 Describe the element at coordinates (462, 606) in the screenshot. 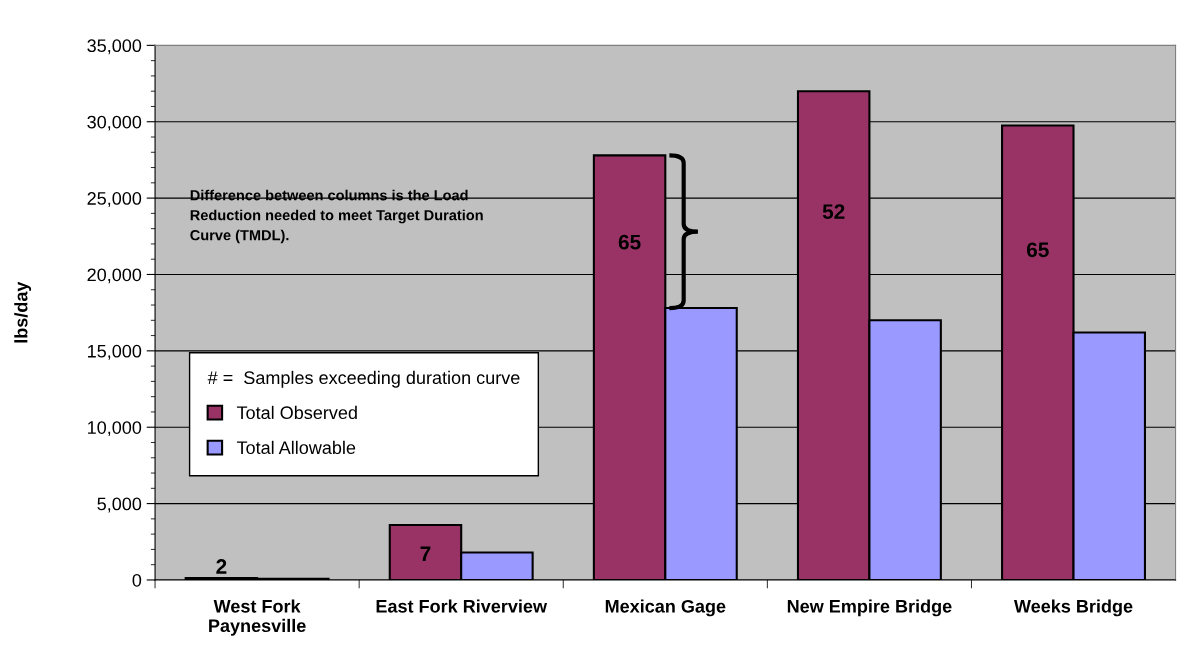

I see `x-tick-label: East Fork Riverview` at that location.